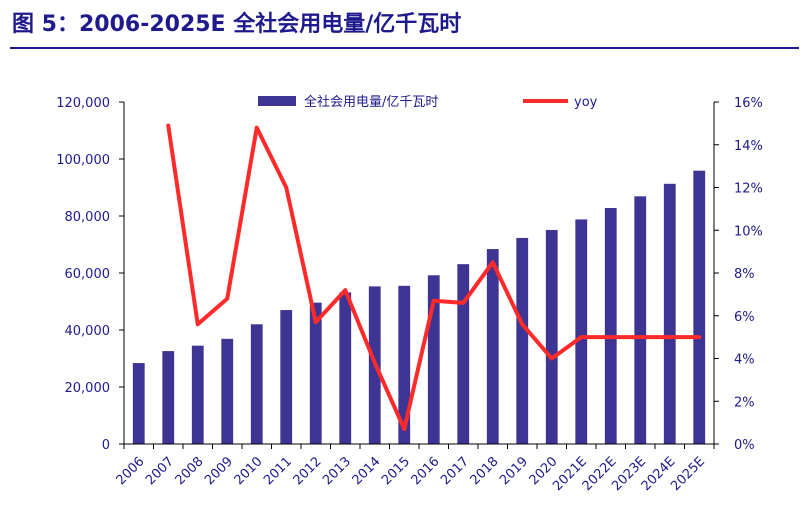 This screenshot has height=519, width=809. Describe the element at coordinates (485, 471) in the screenshot. I see `x-tick-label: 2018` at that location.